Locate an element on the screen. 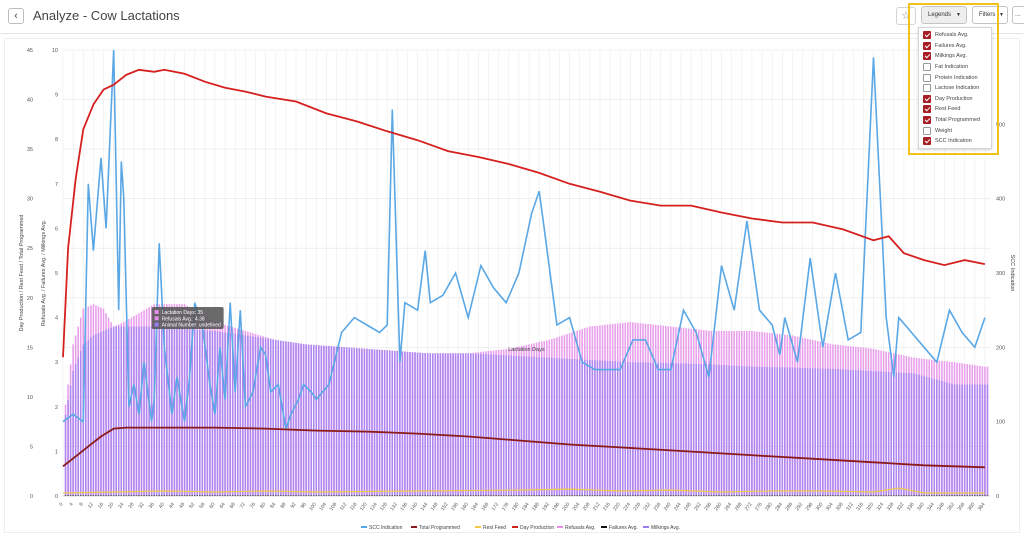 The height and width of the screenshot is (537, 1024). legend-option: Total Programmed is located at coordinates (955, 120).